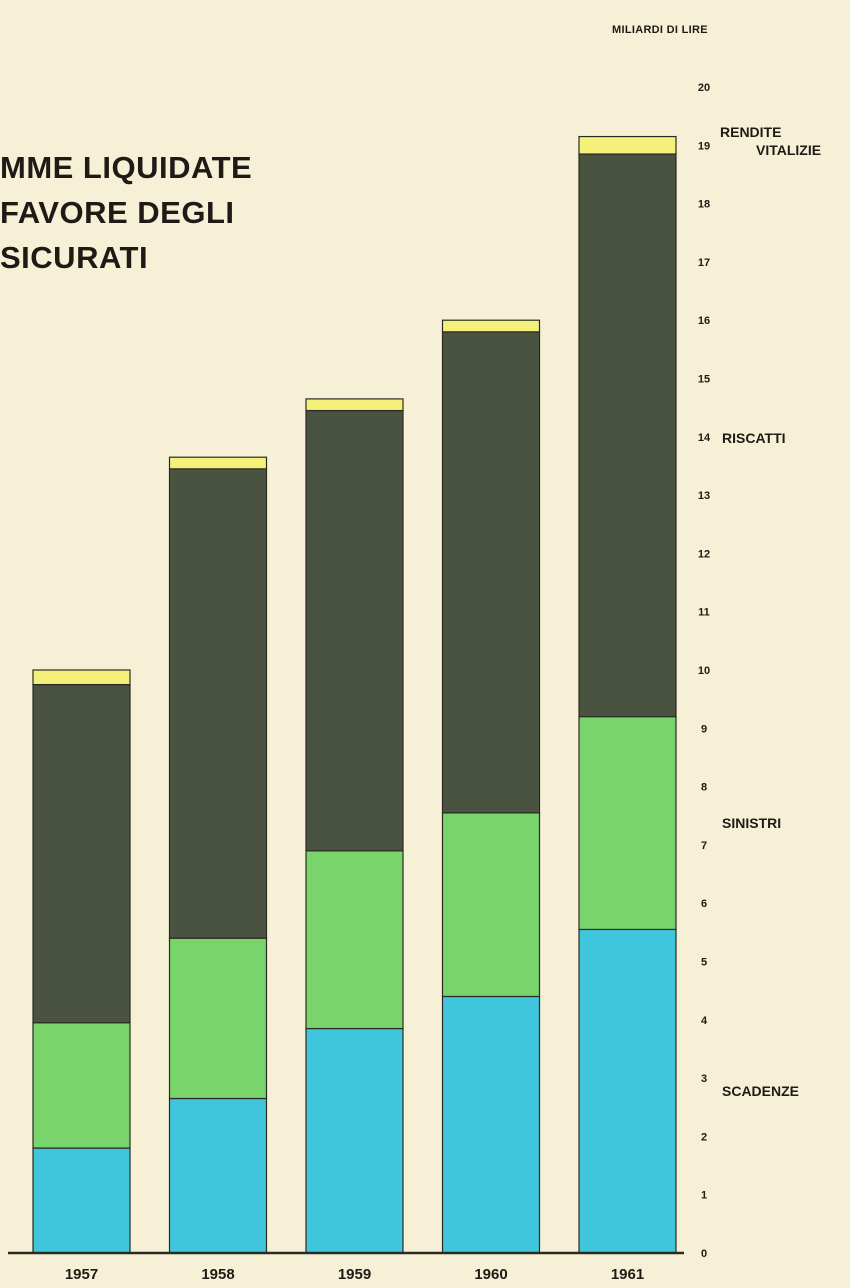 The width and height of the screenshot is (850, 1288). What do you see at coordinates (704, 904) in the screenshot?
I see `y-tick-label-6: 6` at bounding box center [704, 904].